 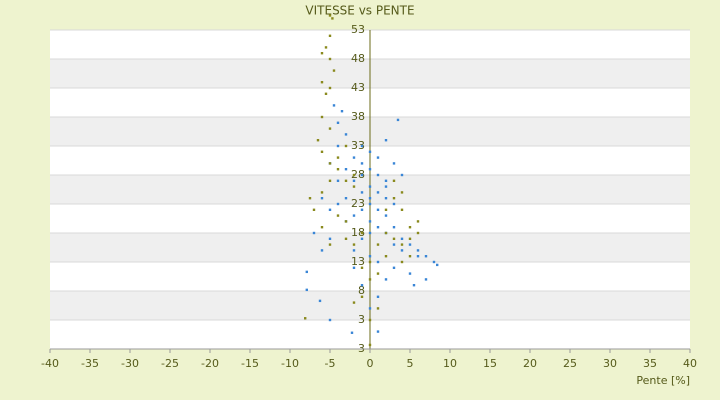 What do you see at coordinates (361, 319) in the screenshot?
I see `y-tick-label: 3` at bounding box center [361, 319].